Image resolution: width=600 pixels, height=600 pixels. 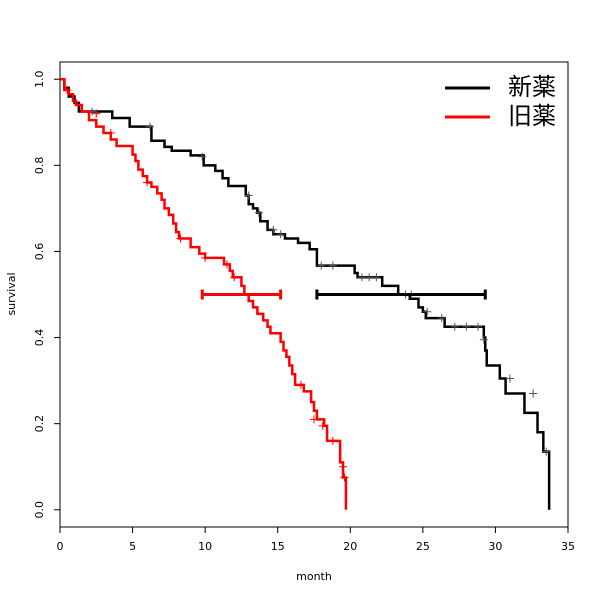 I want to click on x-tick-label: 35, so click(x=568, y=546).